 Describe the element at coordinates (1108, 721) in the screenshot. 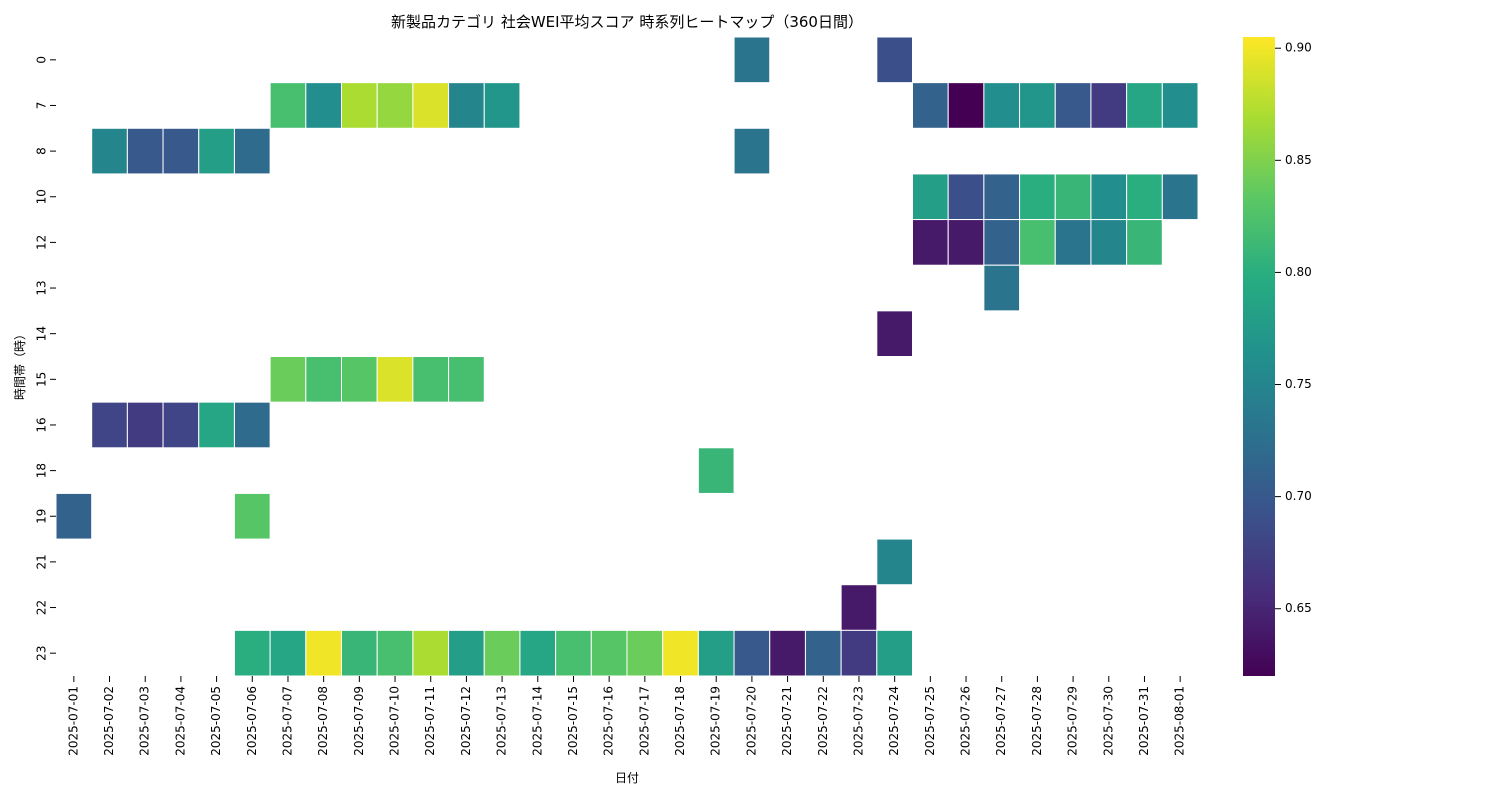

I see `x-tick-label: 2025-07-30` at that location.